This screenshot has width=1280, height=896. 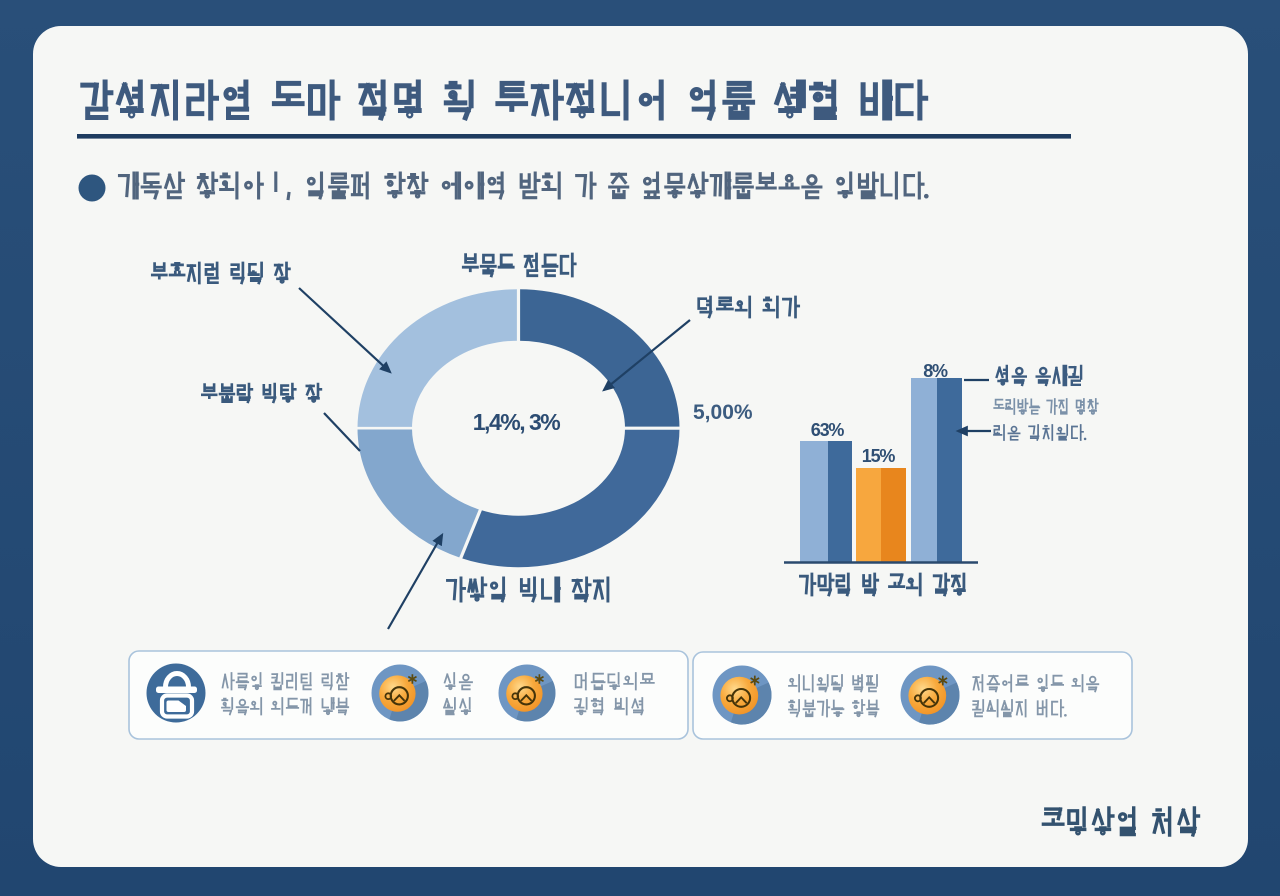 What do you see at coordinates (516, 422) in the screenshot?
I see `svg-text: 1,4%, 3%` at bounding box center [516, 422].